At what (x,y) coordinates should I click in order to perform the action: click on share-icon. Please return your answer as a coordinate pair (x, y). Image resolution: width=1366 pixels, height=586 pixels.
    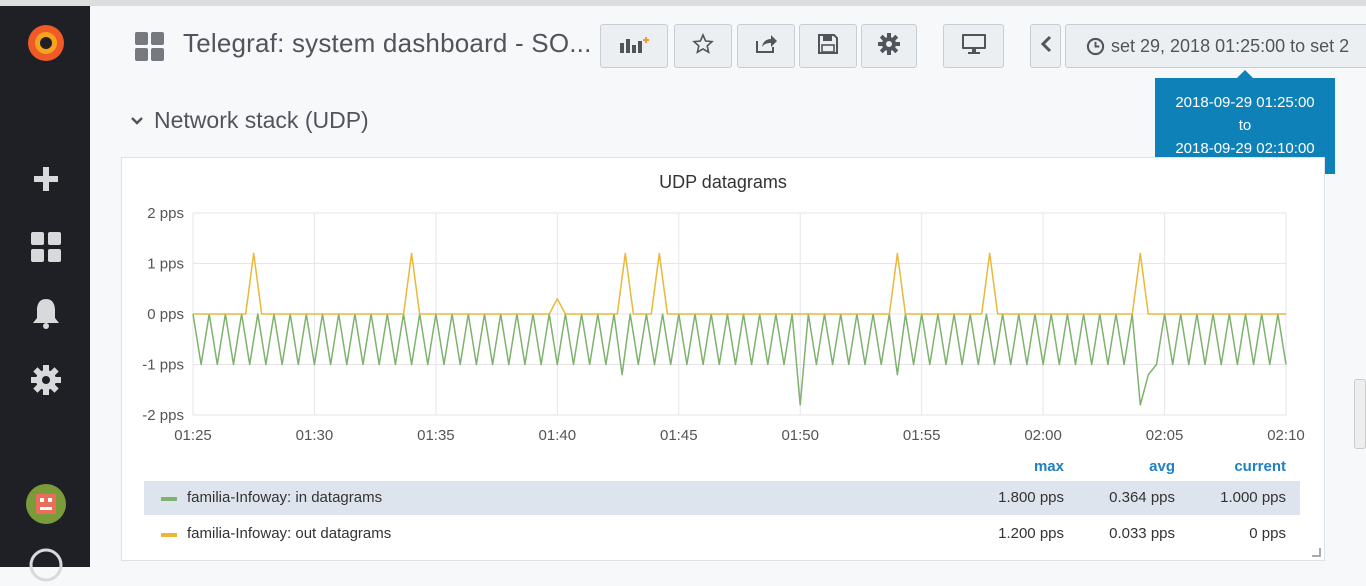
    Looking at the image, I should click on (766, 46).